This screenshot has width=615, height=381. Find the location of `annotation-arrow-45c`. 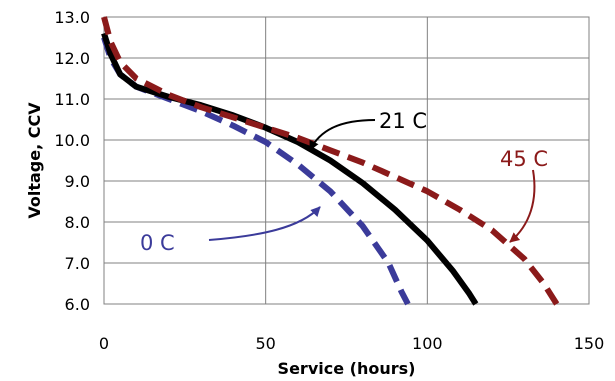

annotation-arrow-45c is located at coordinates (522, 206).